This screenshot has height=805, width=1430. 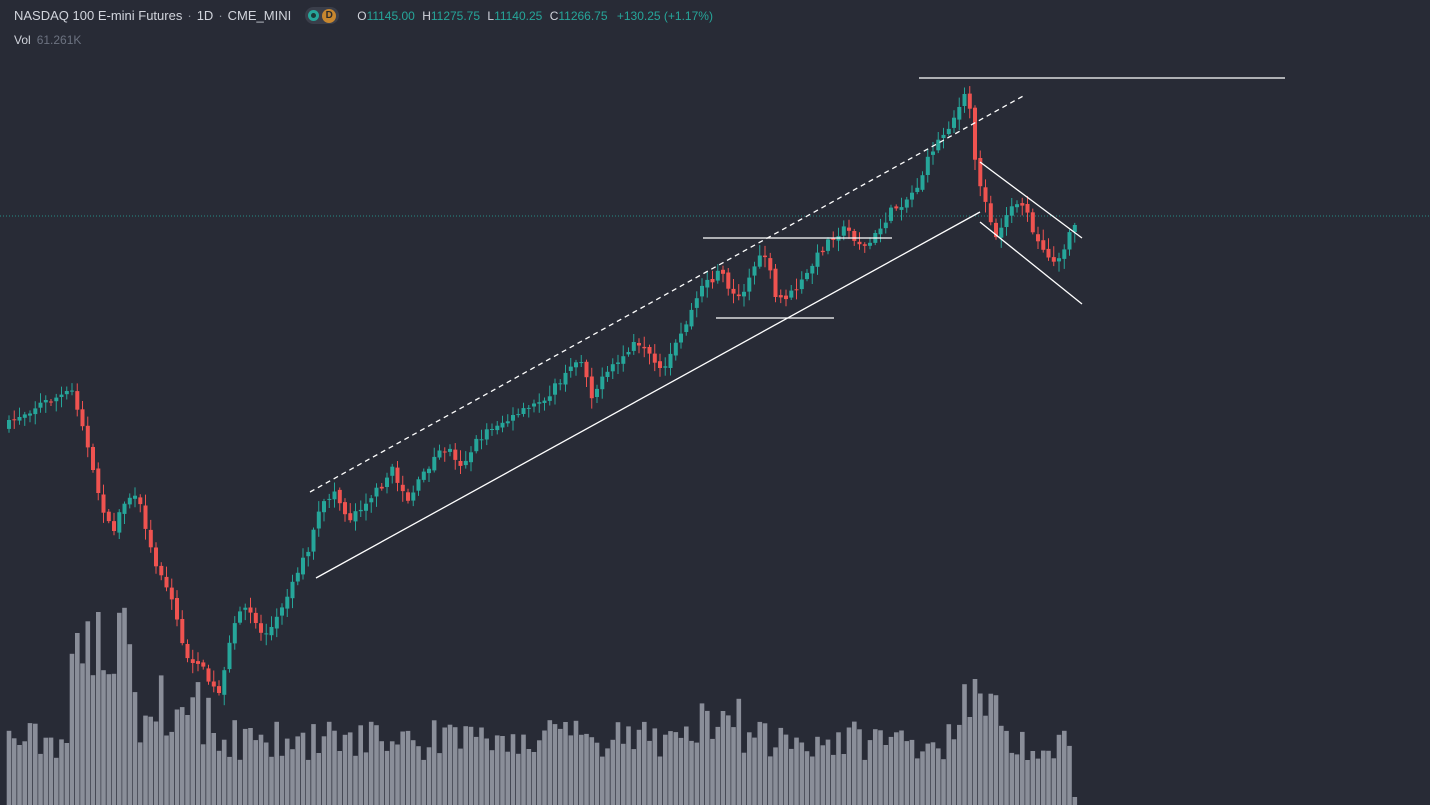 What do you see at coordinates (1031, 200) in the screenshot?
I see `descending-channel-upper-line` at bounding box center [1031, 200].